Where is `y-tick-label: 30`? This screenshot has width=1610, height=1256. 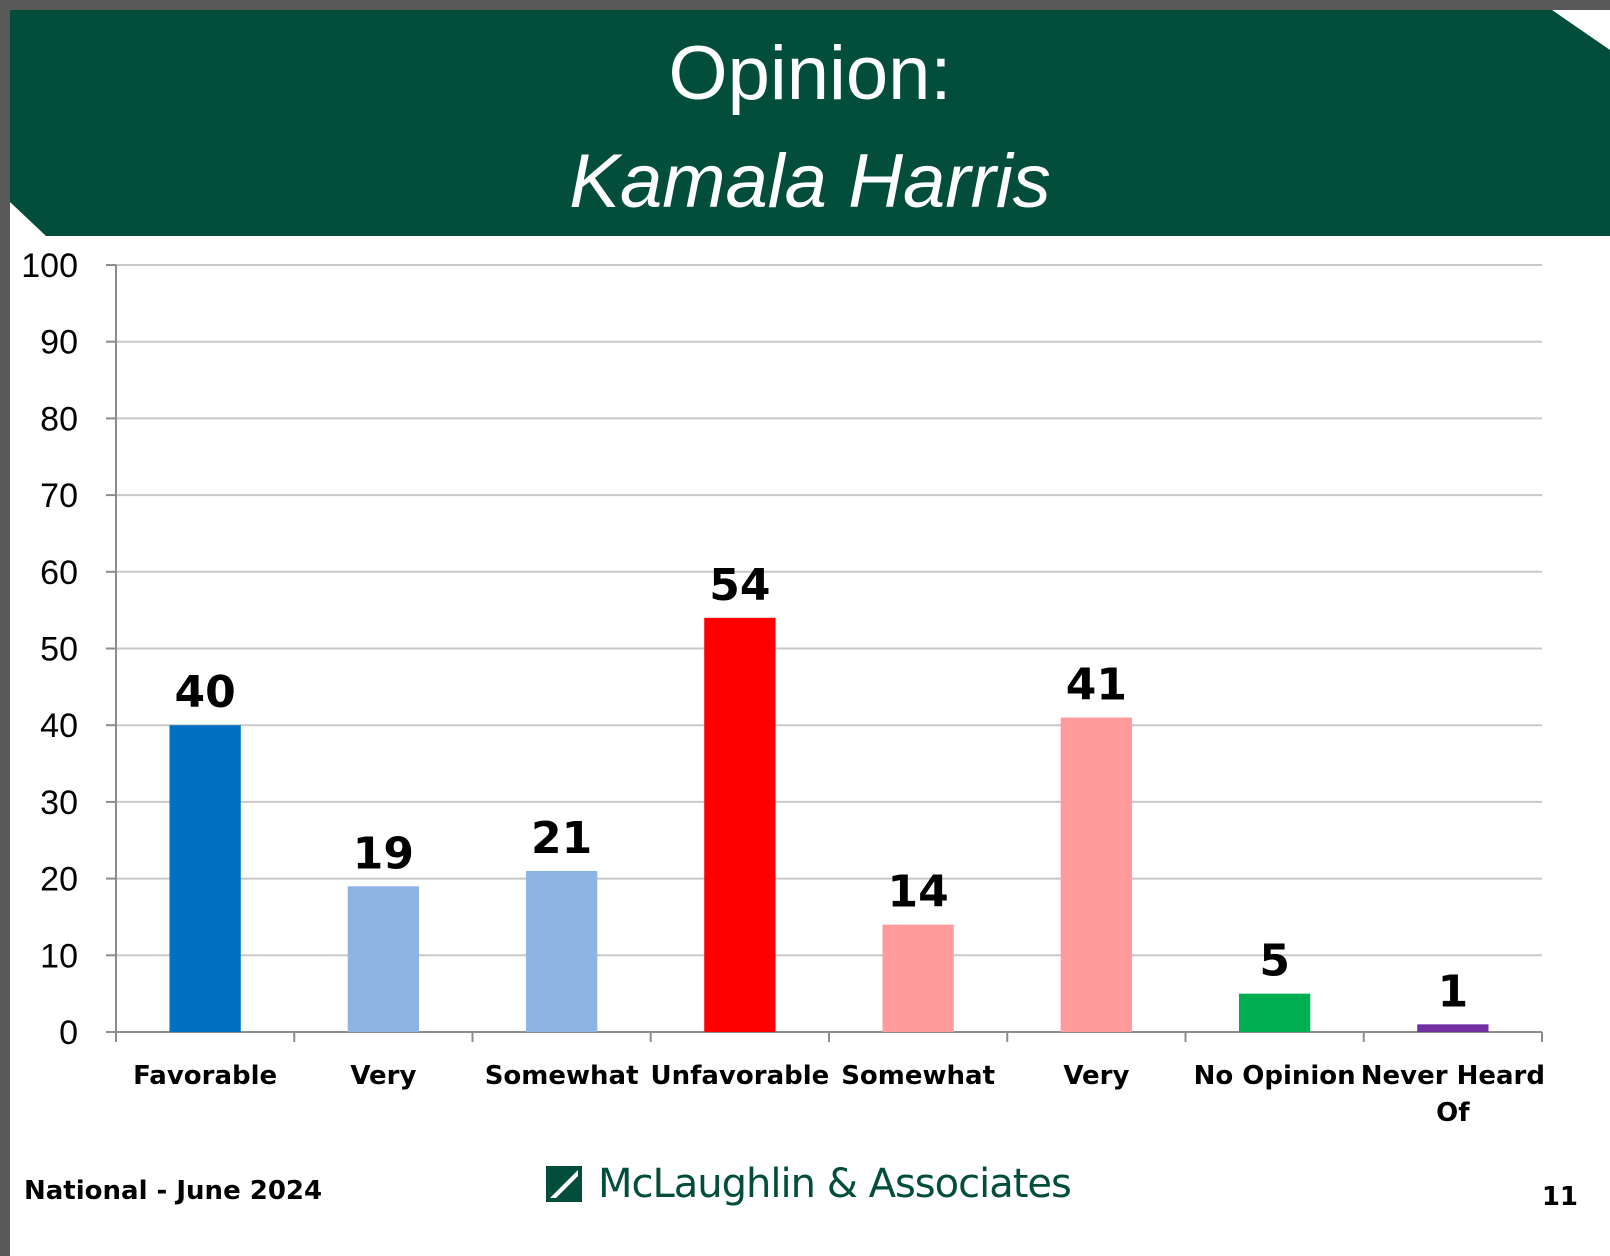
y-tick-label: 30 is located at coordinates (59, 803).